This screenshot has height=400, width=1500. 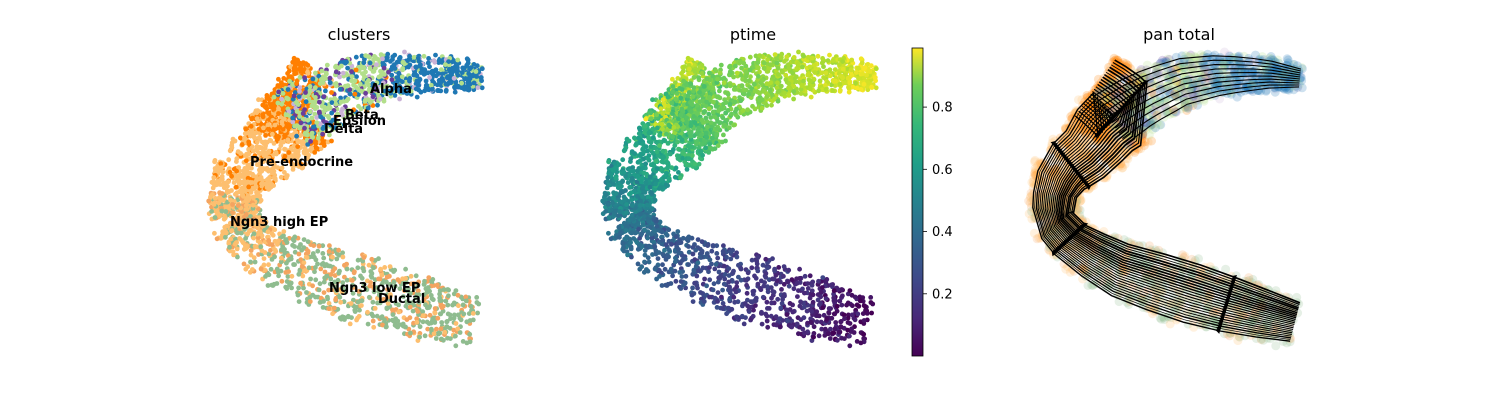 What do you see at coordinates (739, 199) in the screenshot?
I see `ptime-scatter` at bounding box center [739, 199].